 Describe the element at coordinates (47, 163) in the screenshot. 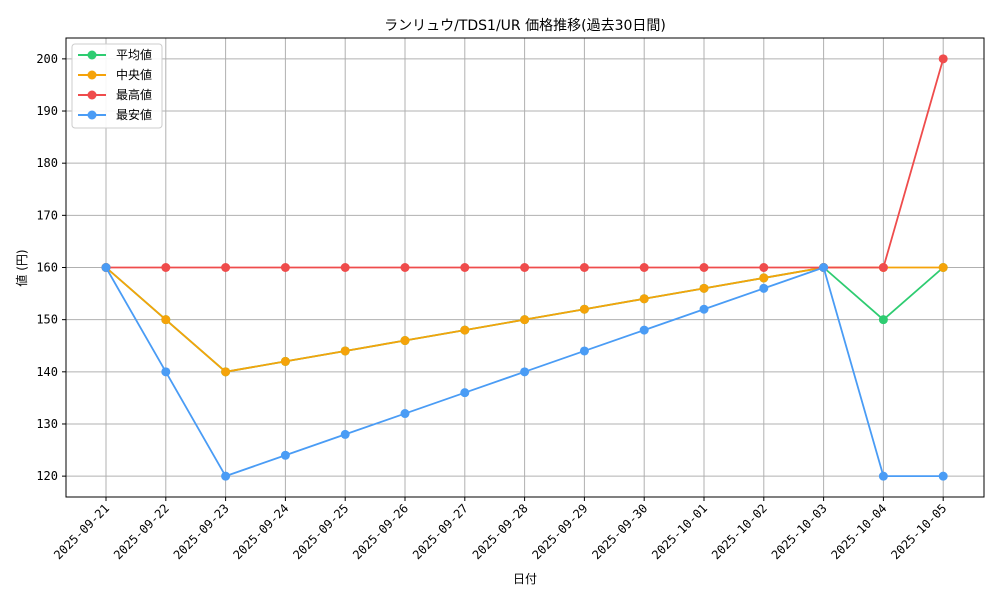

I see `y-tick-label: 180` at that location.